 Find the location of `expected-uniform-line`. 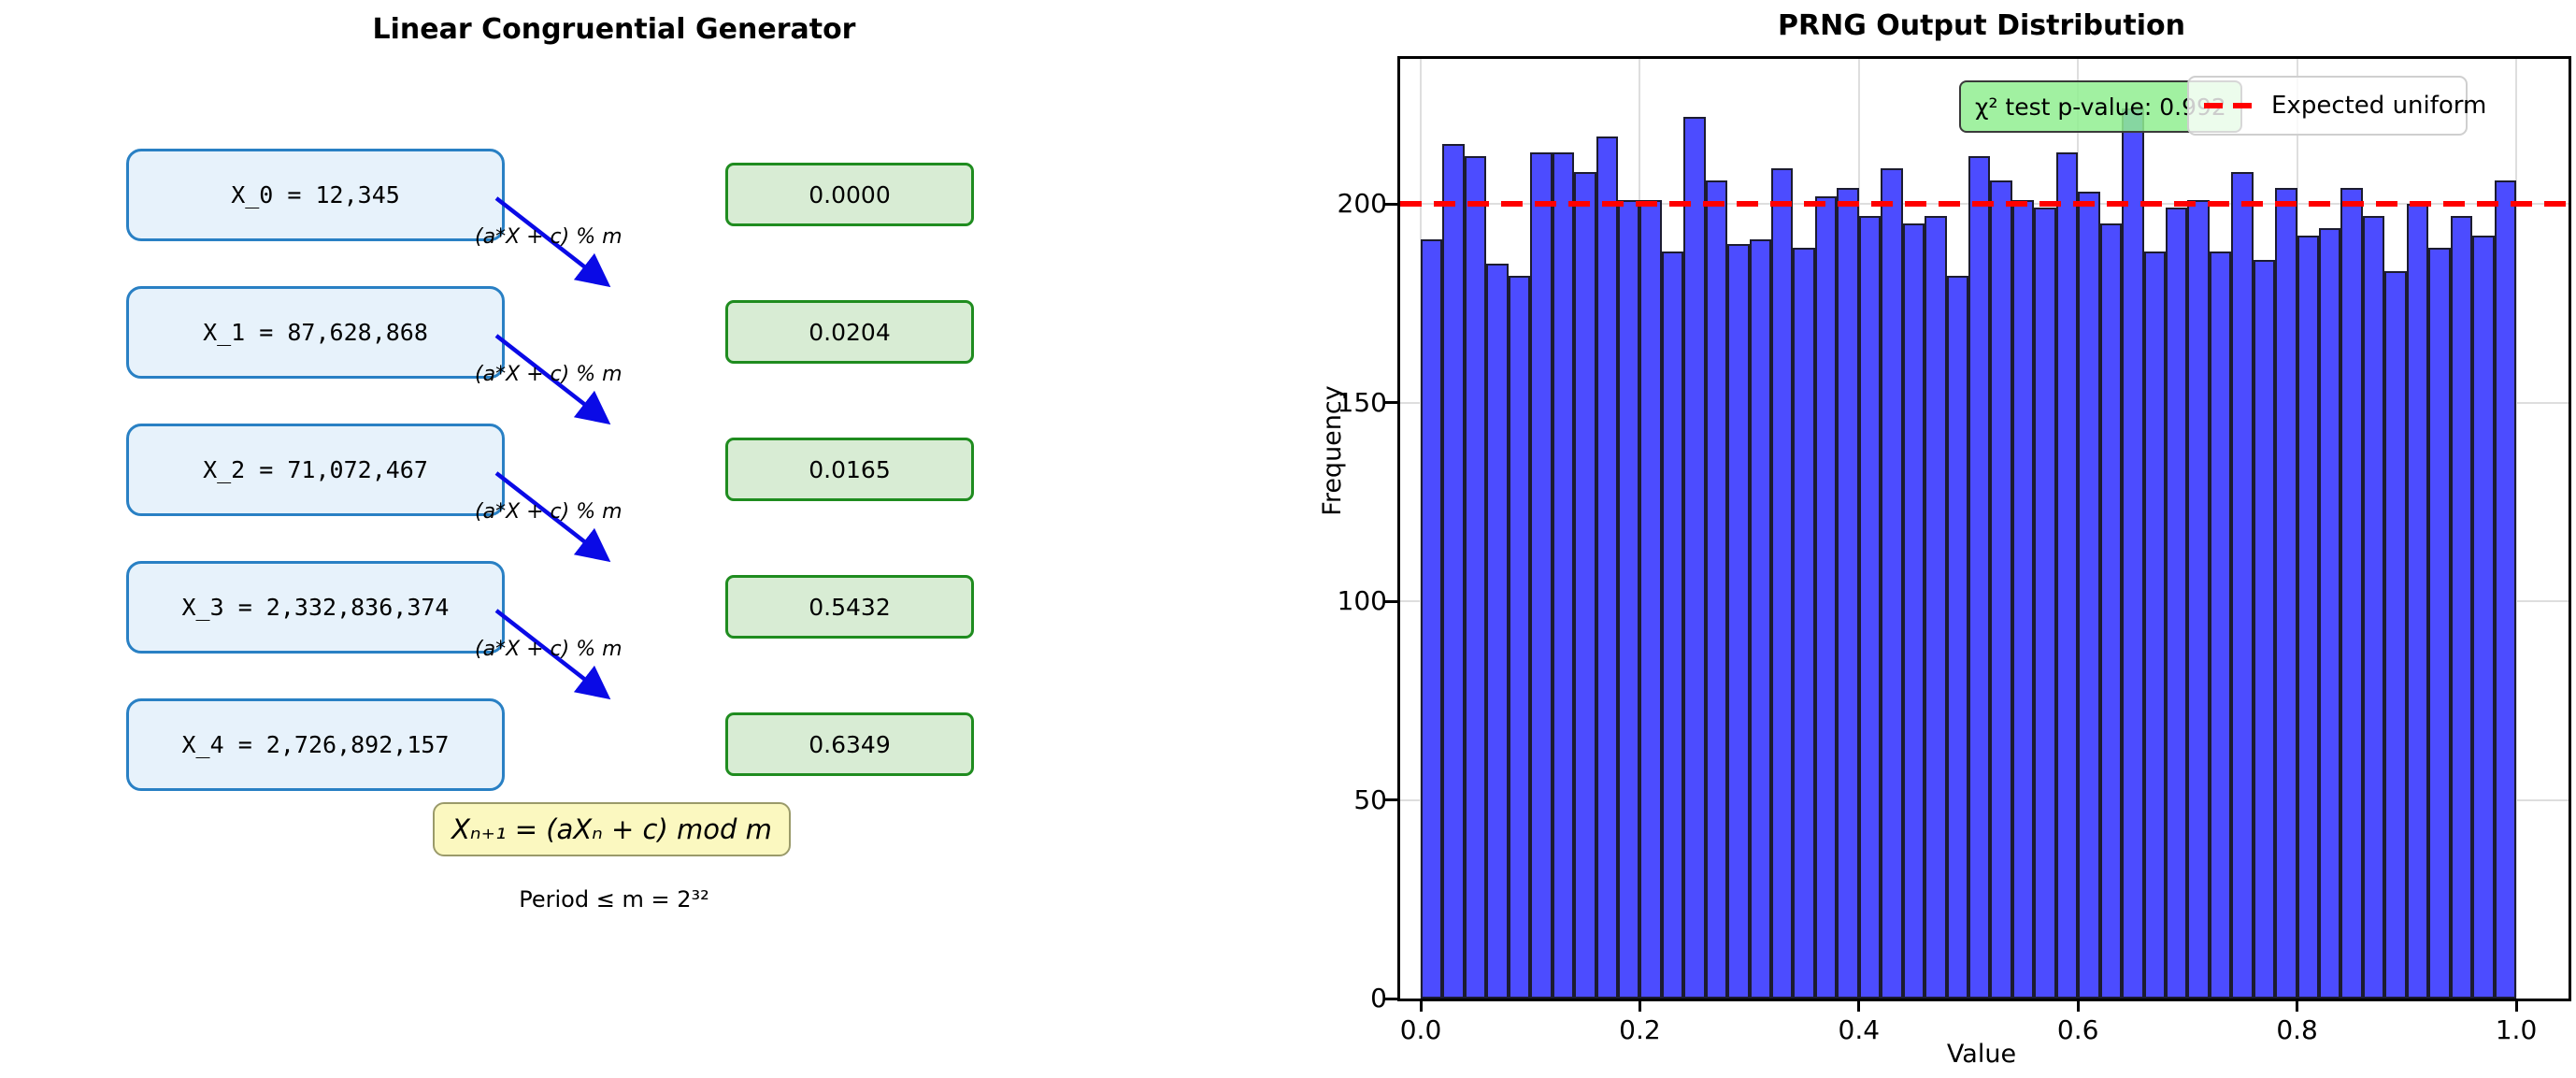

expected-uniform-line is located at coordinates (1984, 205).